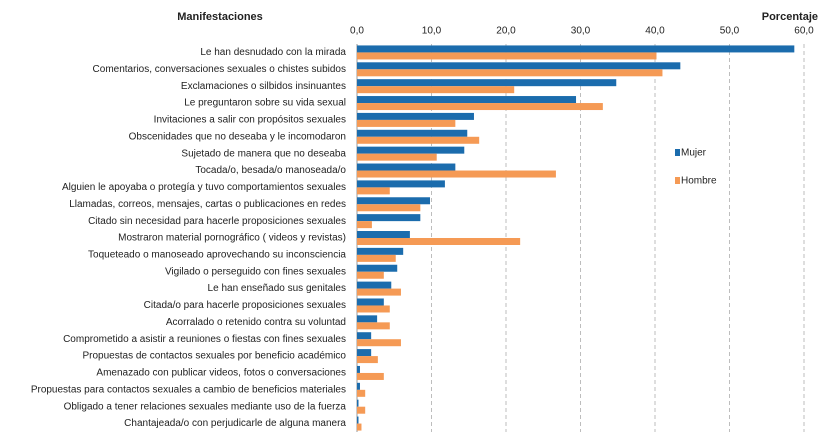 This screenshot has width=818, height=433. Describe the element at coordinates (790, 17) in the screenshot. I see `x-axis-label: Porcentaje` at that location.